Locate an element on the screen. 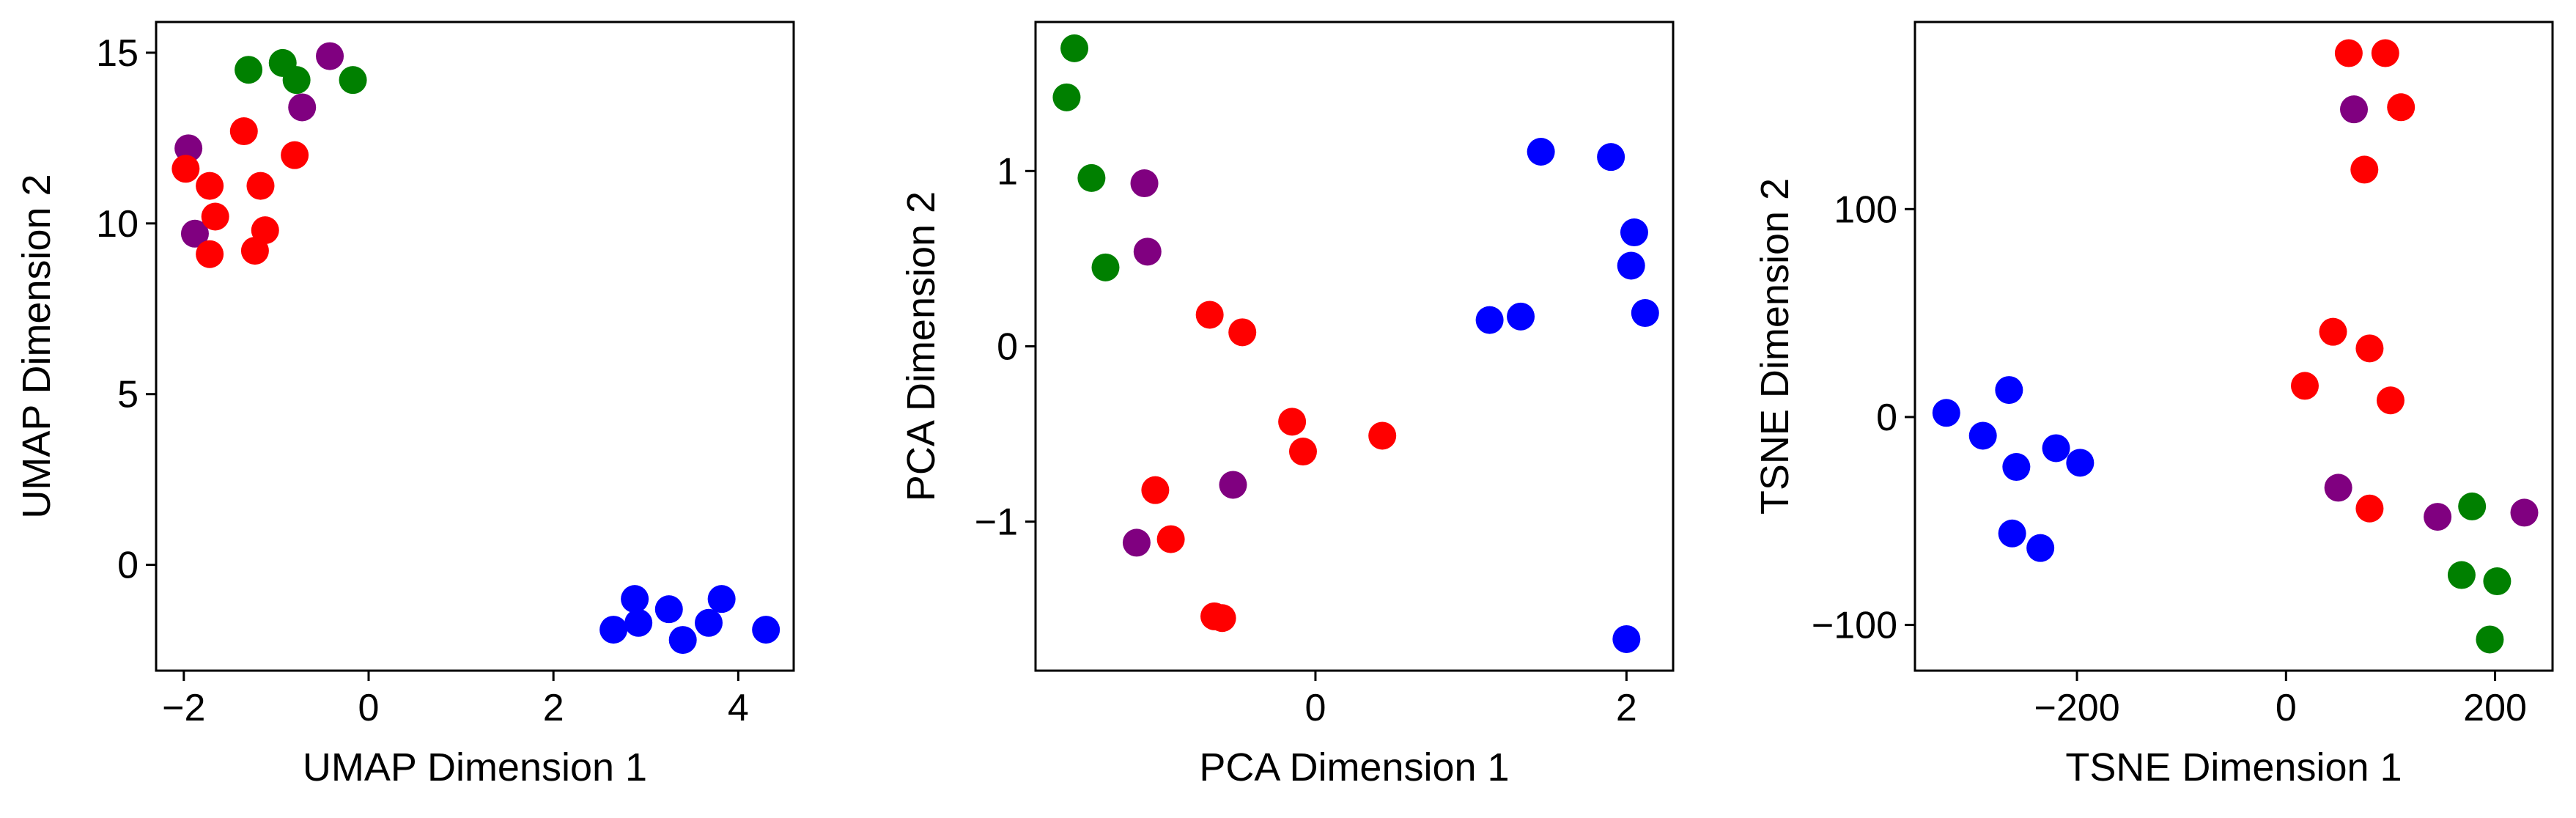 The image size is (2576, 818). umap-y-tick-label: 5 is located at coordinates (128, 395).